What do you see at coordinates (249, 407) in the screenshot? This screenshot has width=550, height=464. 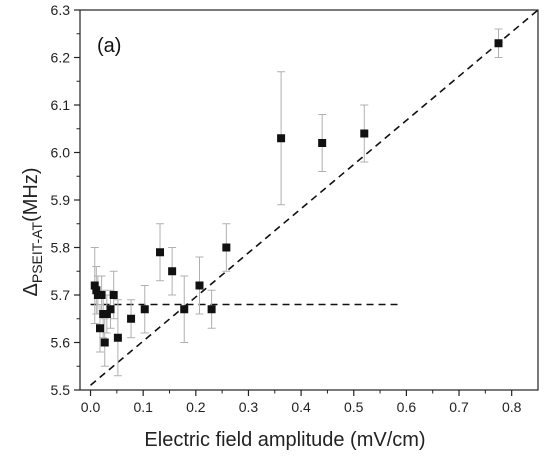 I see `x-tick-label: 0.3` at bounding box center [249, 407].